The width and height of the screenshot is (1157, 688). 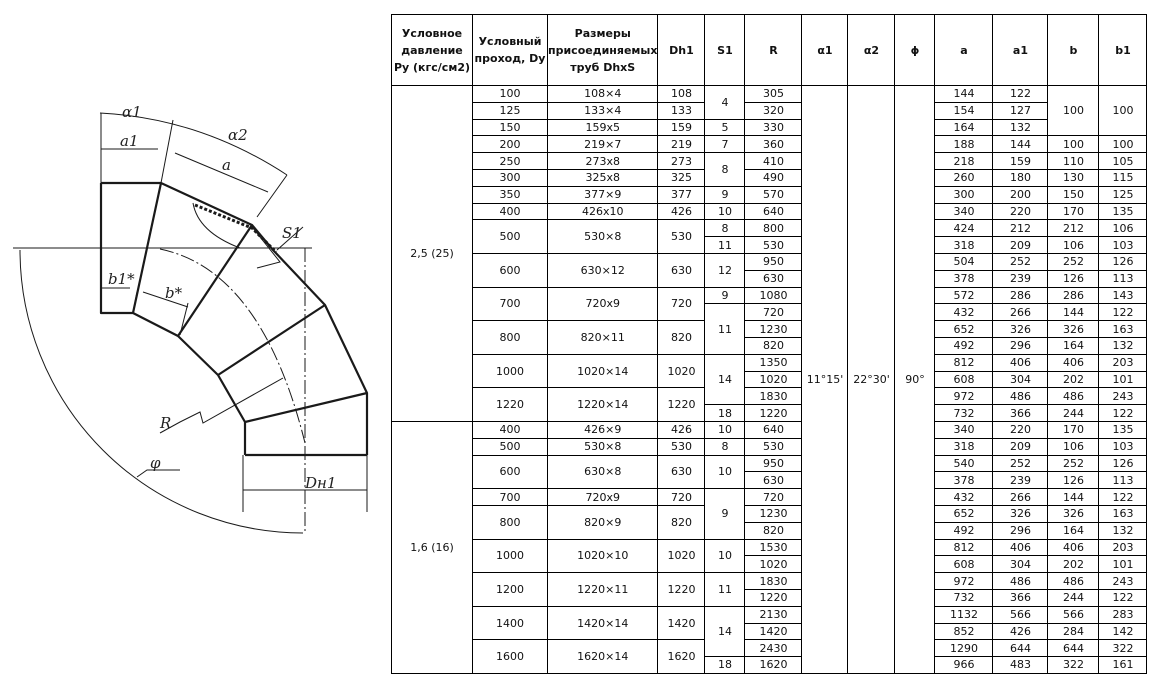 I want to click on cell-b: 326, so click(x=1073, y=329).